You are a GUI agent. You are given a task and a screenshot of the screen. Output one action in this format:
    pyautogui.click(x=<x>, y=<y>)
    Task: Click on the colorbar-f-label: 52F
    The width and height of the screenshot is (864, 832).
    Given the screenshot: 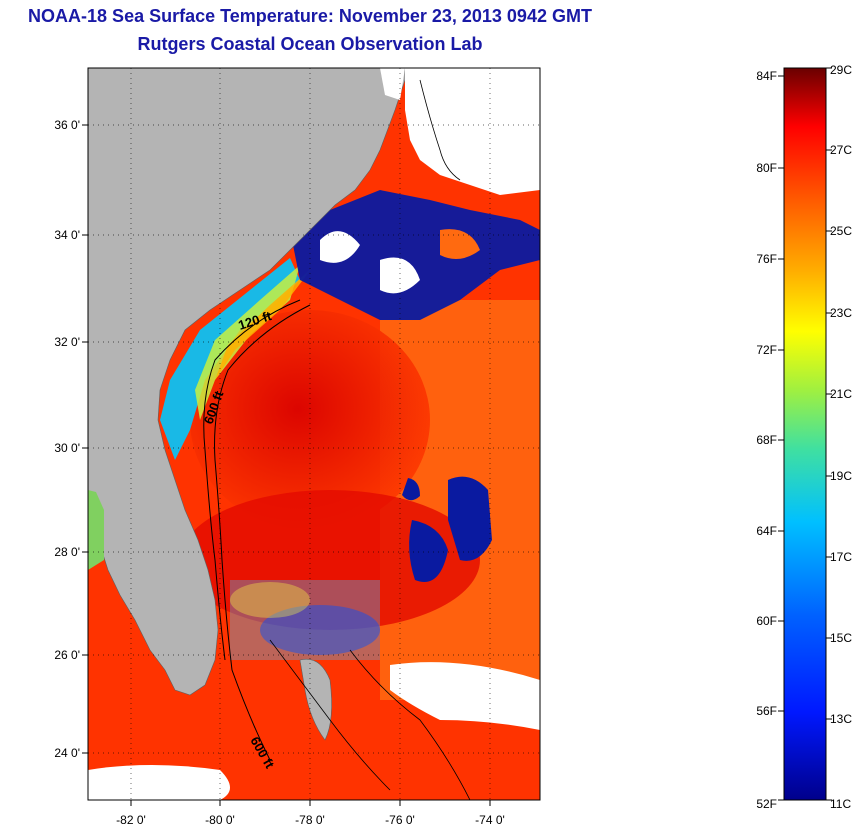 What is the action you would take?
    pyautogui.click(x=766, y=804)
    